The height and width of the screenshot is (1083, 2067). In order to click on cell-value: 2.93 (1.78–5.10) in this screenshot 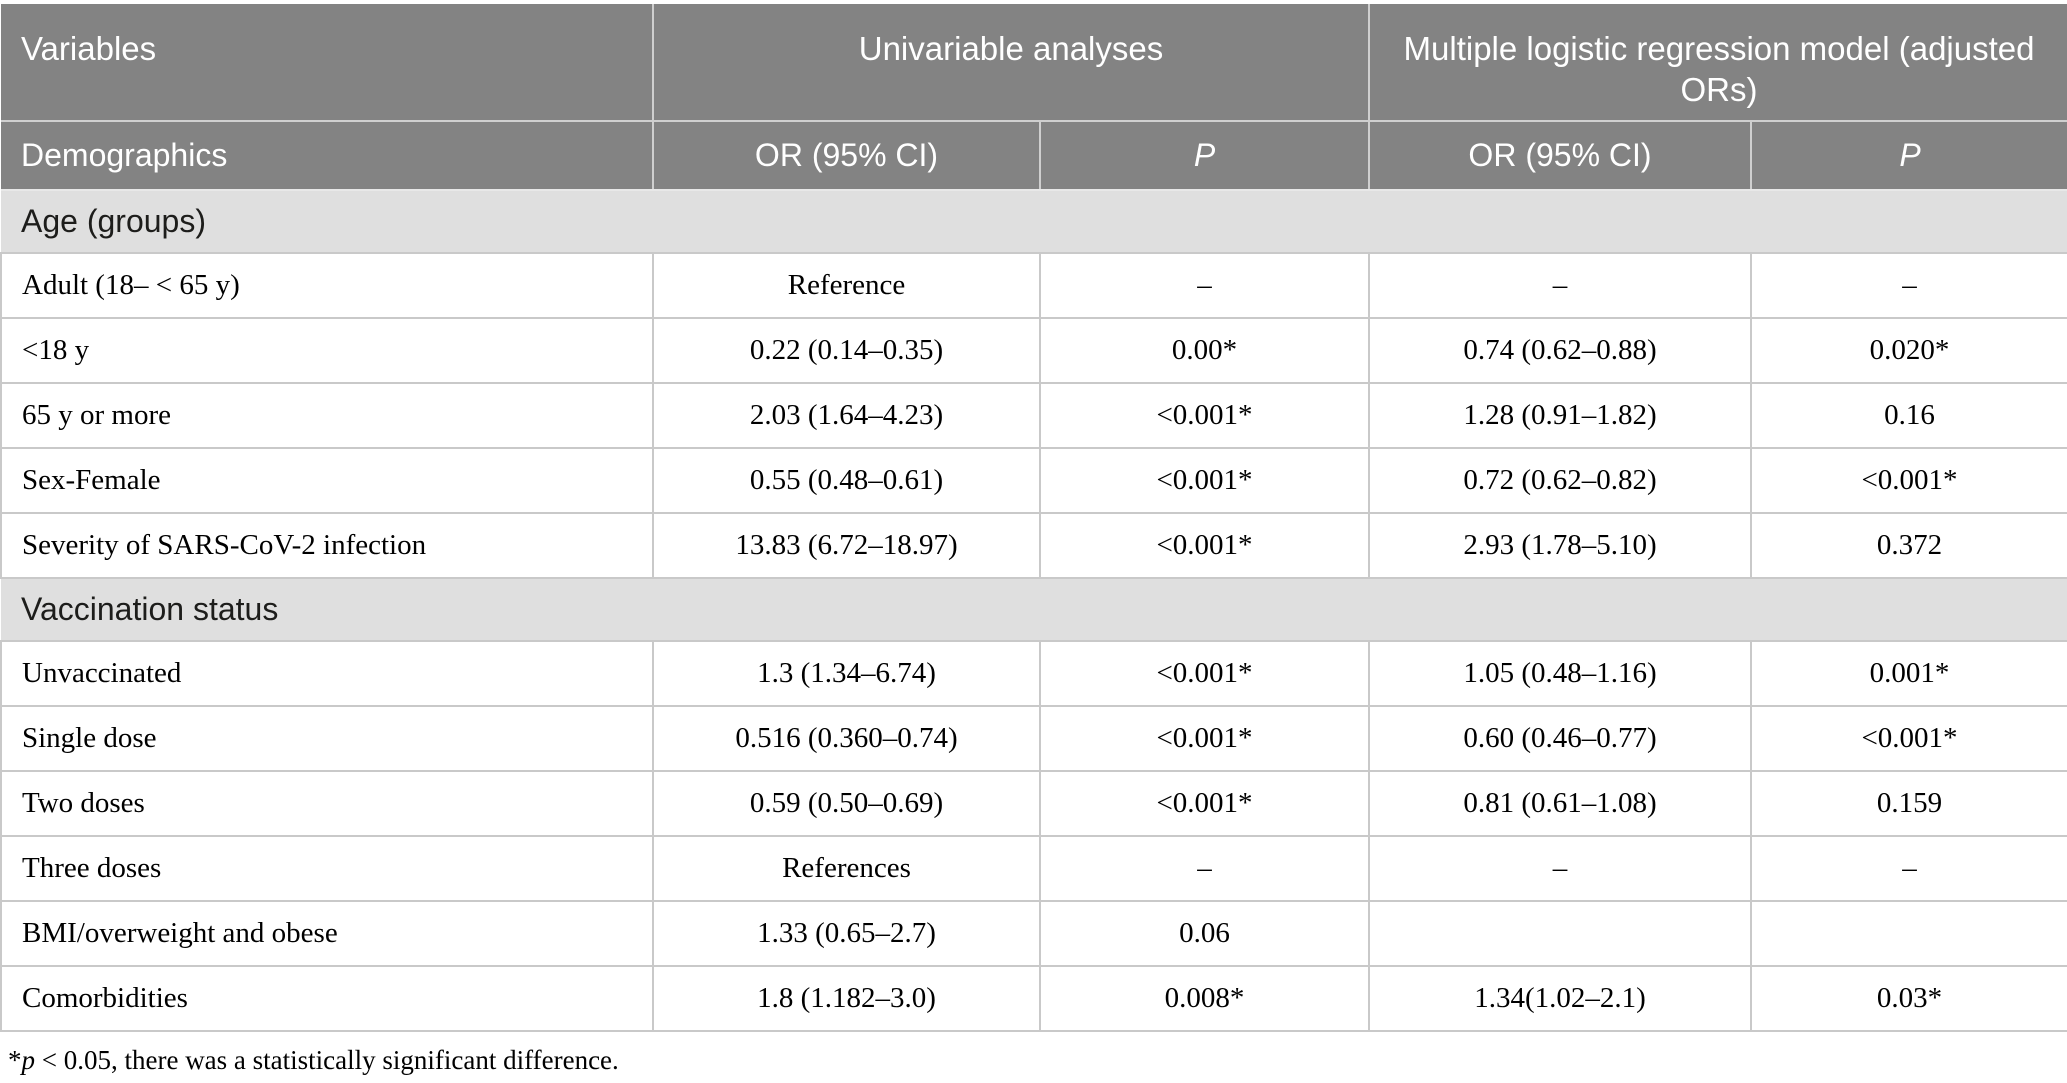, I will do `click(1560, 545)`.